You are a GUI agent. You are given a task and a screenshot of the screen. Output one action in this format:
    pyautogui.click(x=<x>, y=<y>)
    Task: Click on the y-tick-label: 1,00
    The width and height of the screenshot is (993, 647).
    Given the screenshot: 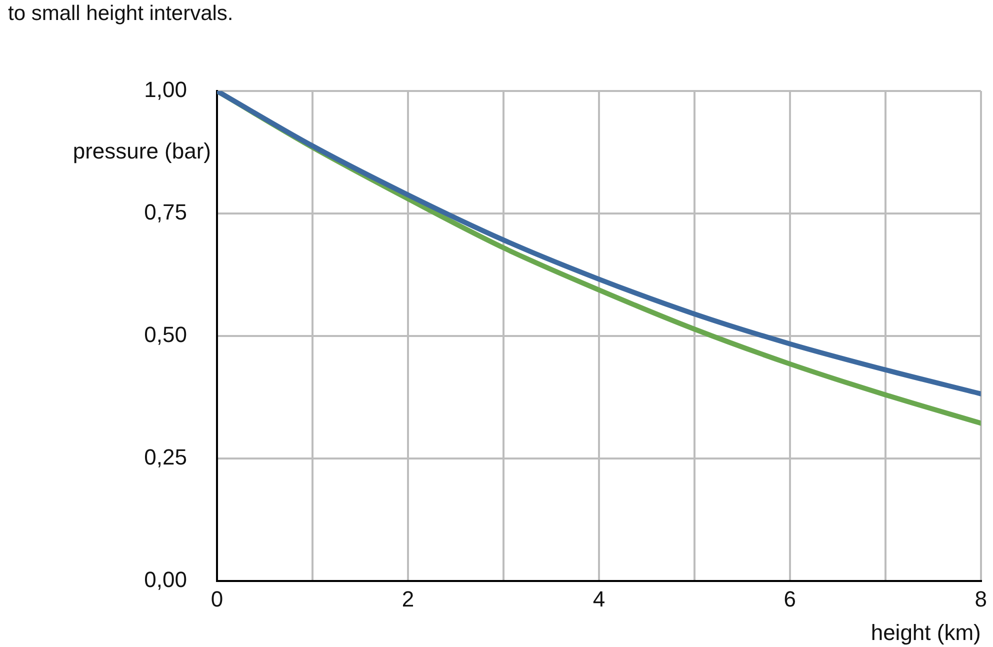 What is the action you would take?
    pyautogui.click(x=165, y=89)
    